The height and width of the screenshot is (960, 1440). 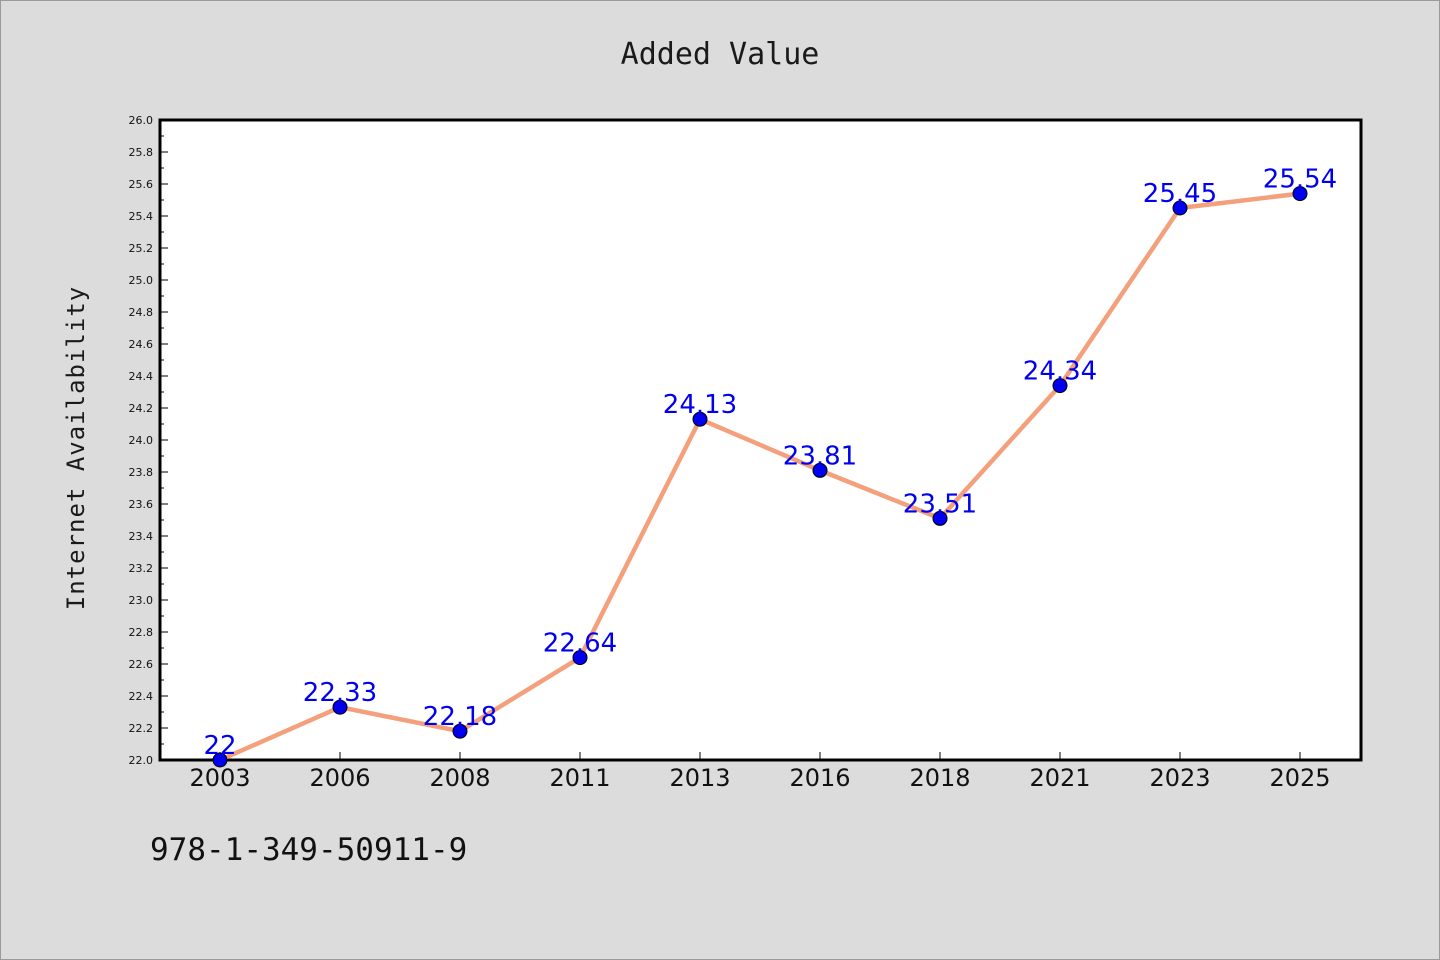 What do you see at coordinates (699, 778) in the screenshot?
I see `x-tick-label: 2013` at bounding box center [699, 778].